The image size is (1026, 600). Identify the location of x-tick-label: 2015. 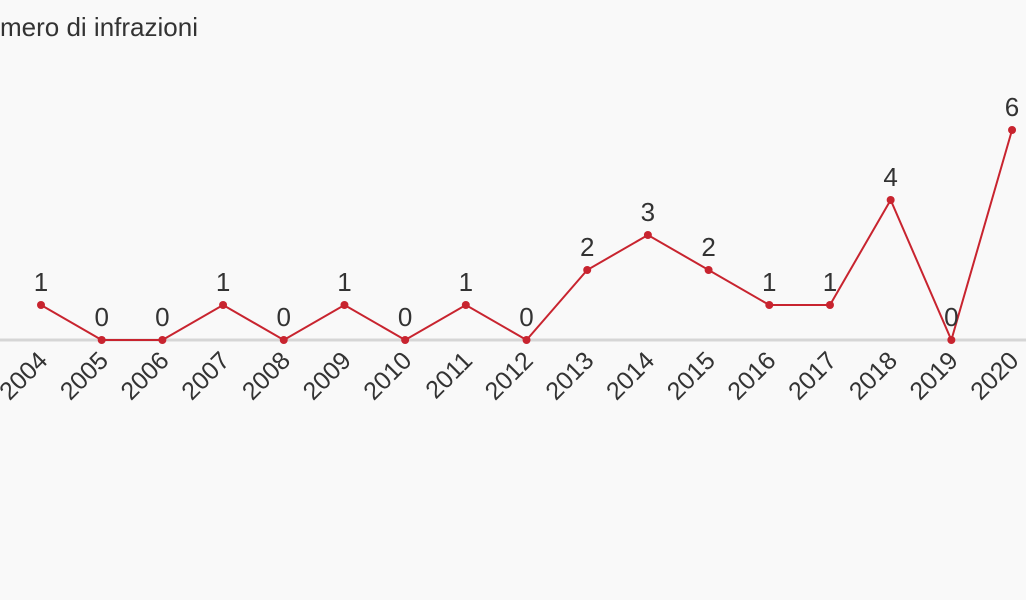
(691, 375).